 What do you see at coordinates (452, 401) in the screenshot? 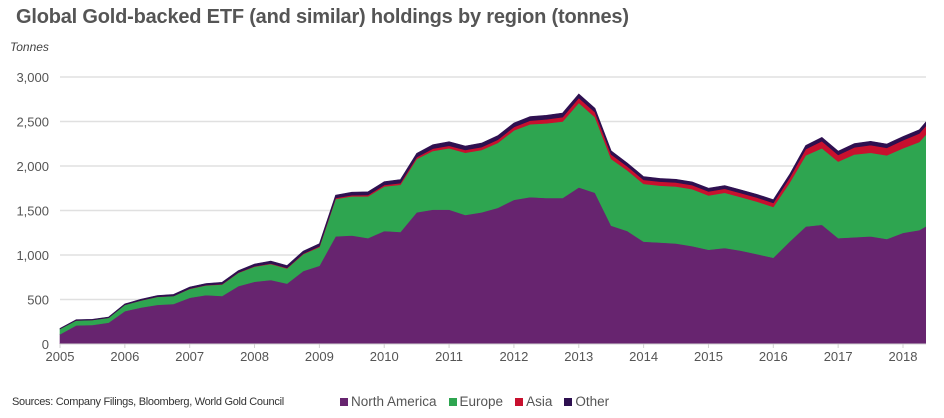
I see `legend-swatch-europe` at bounding box center [452, 401].